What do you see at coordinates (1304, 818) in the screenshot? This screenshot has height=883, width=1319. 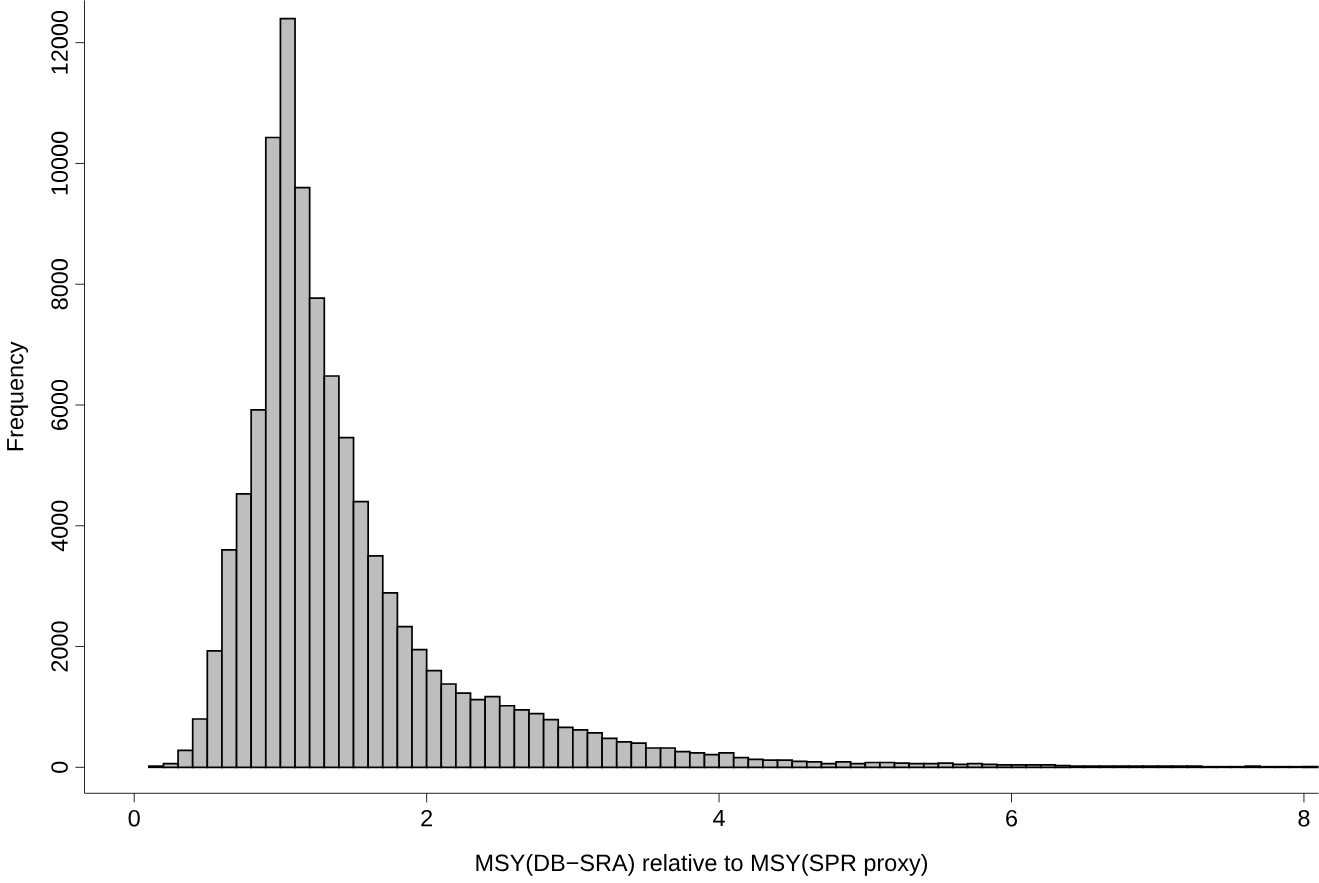 I see `x-tick-label: 8` at bounding box center [1304, 818].